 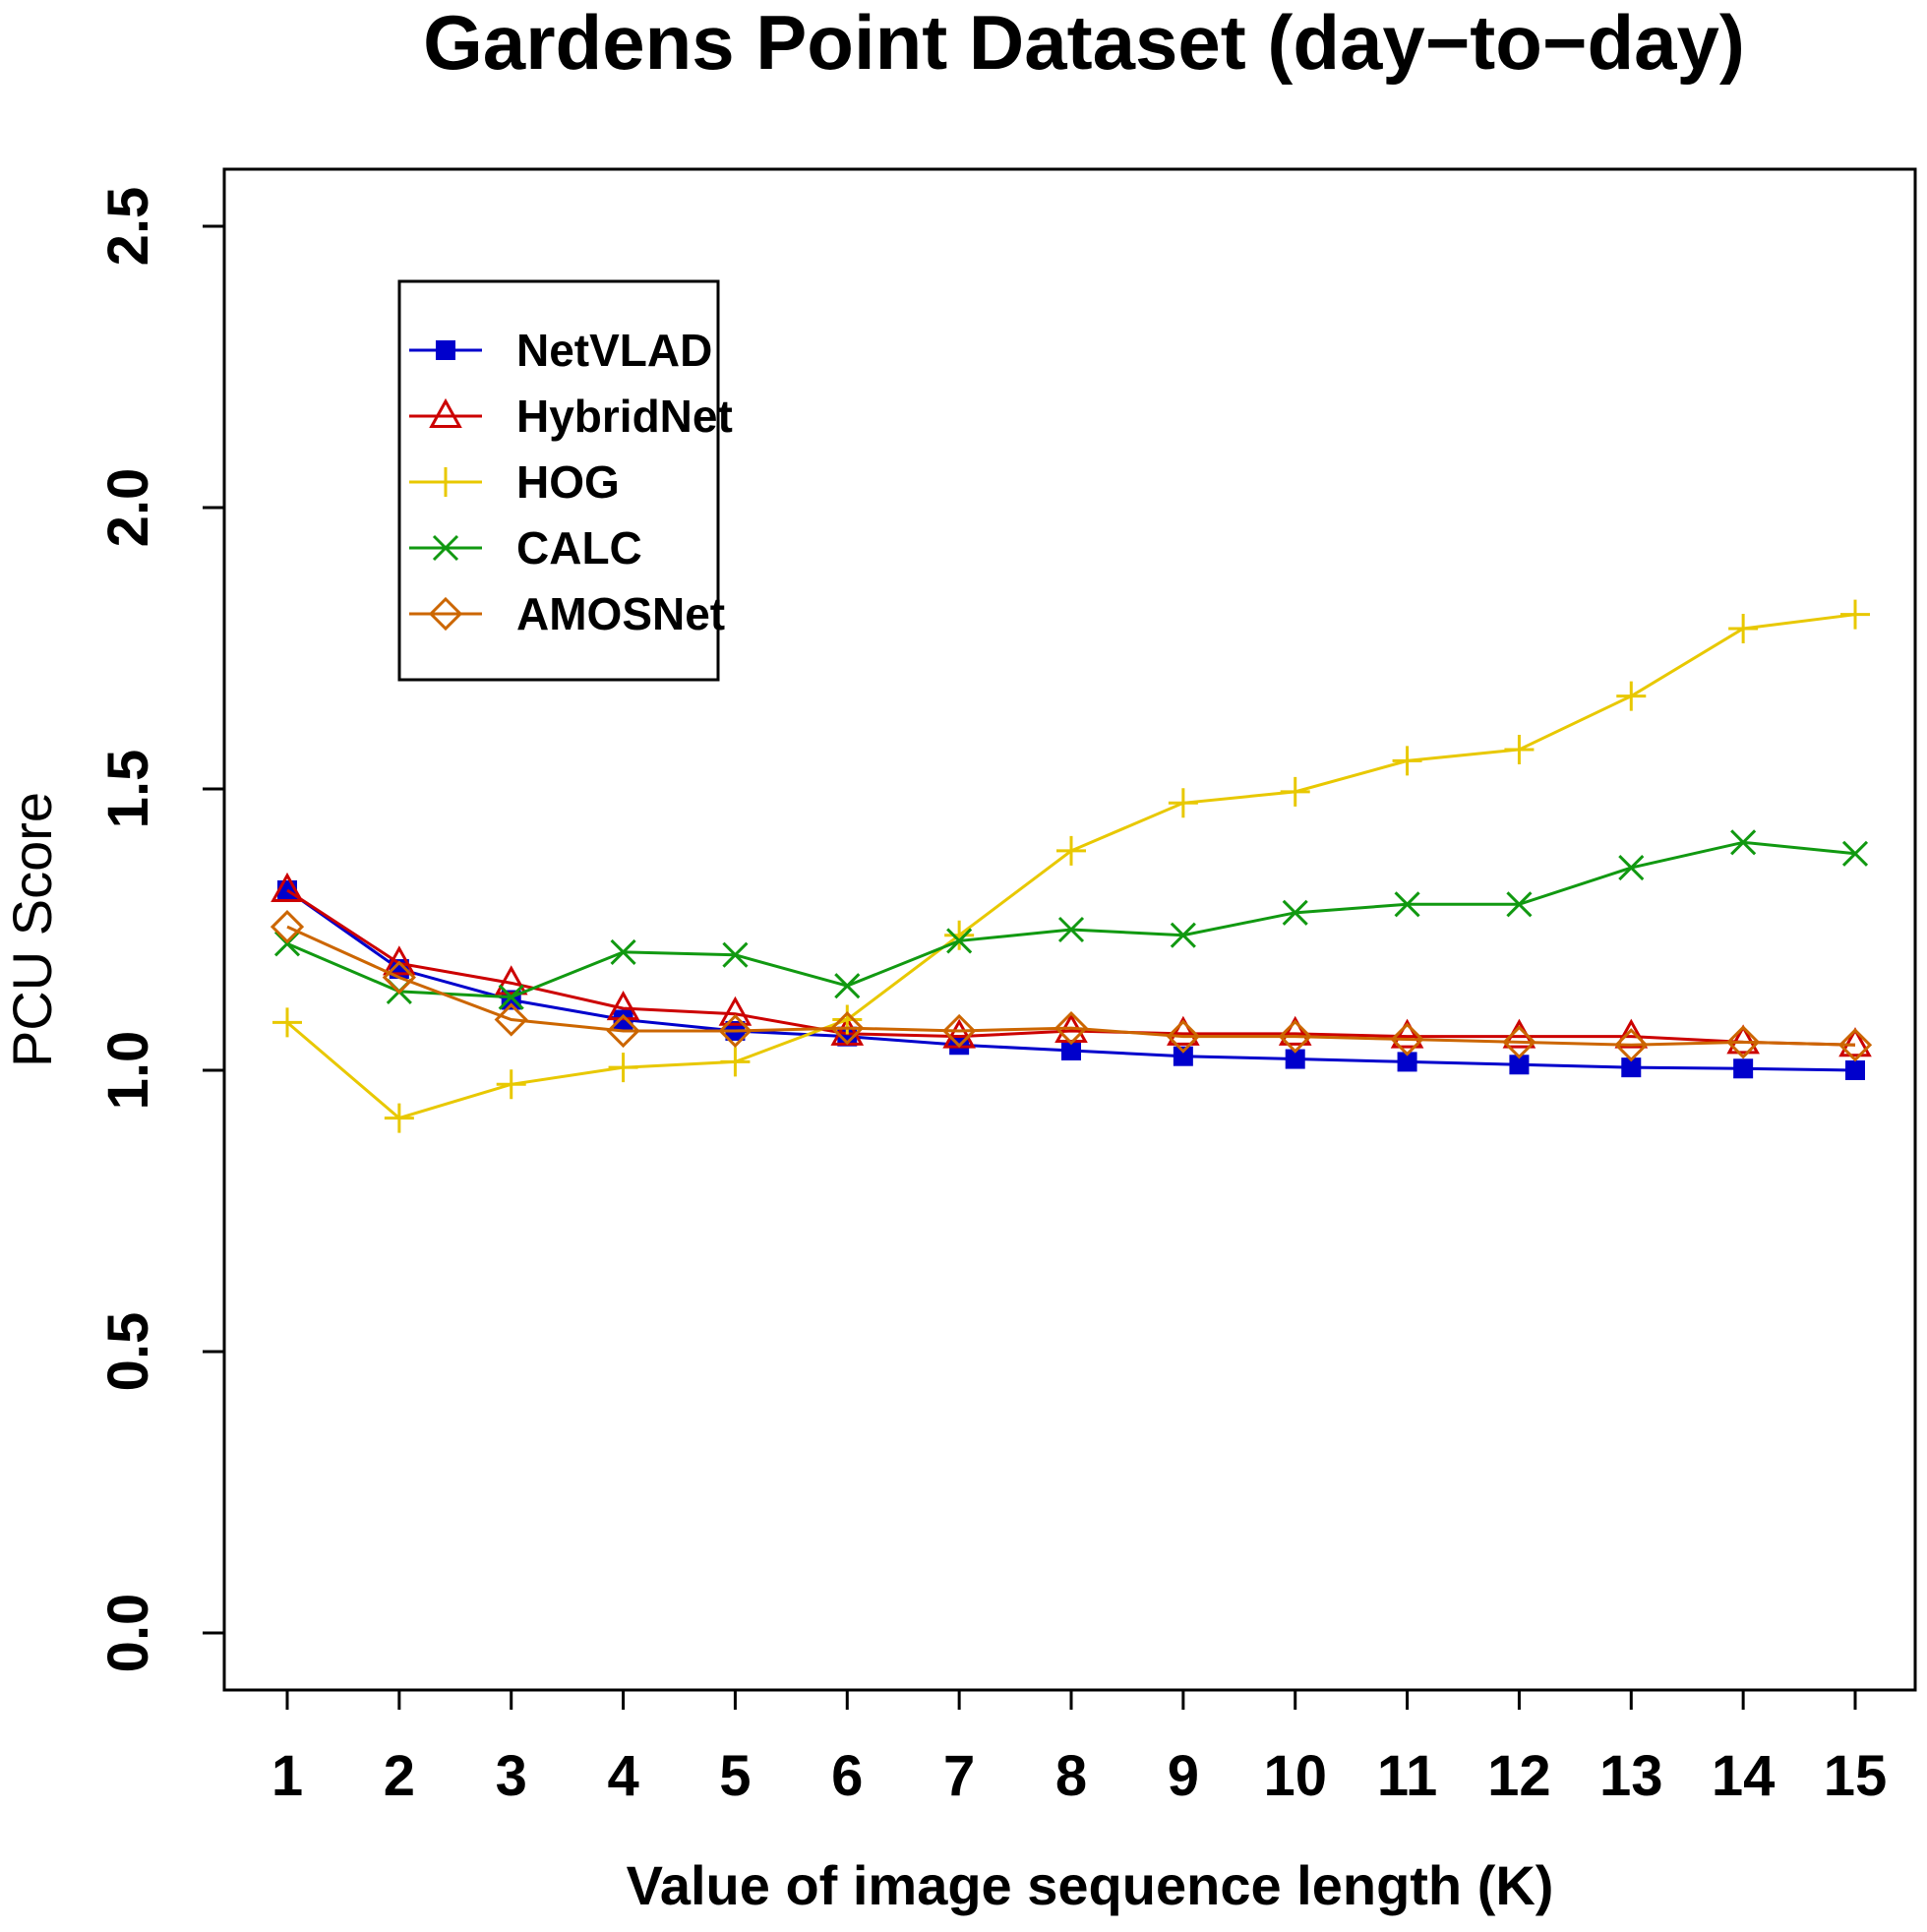 I want to click on series-line-calc, so click(x=1071, y=919).